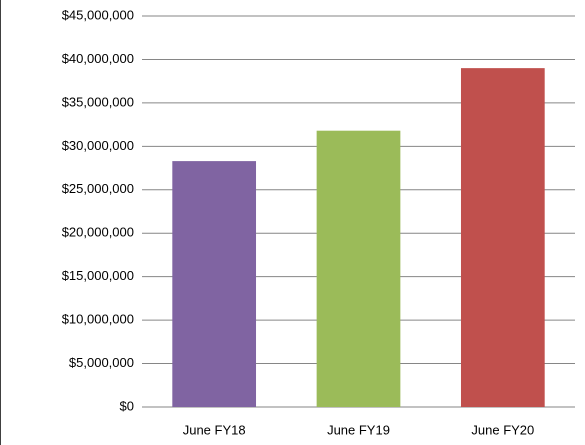 The image size is (585, 445). I want to click on y-tick-label: $40,000,000, so click(98, 58).